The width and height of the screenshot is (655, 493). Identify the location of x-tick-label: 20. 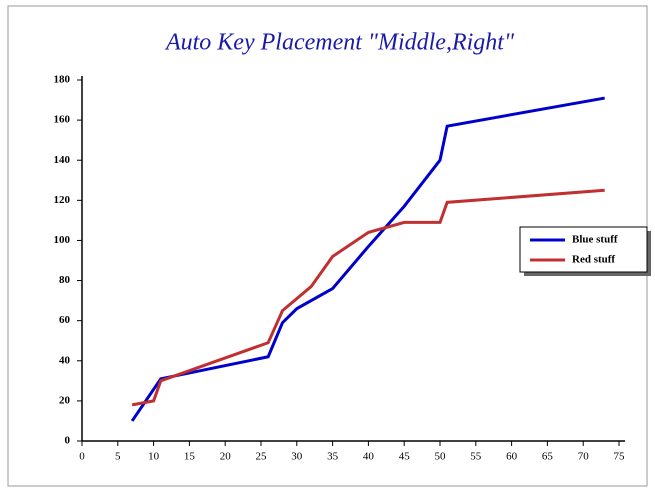
(226, 457).